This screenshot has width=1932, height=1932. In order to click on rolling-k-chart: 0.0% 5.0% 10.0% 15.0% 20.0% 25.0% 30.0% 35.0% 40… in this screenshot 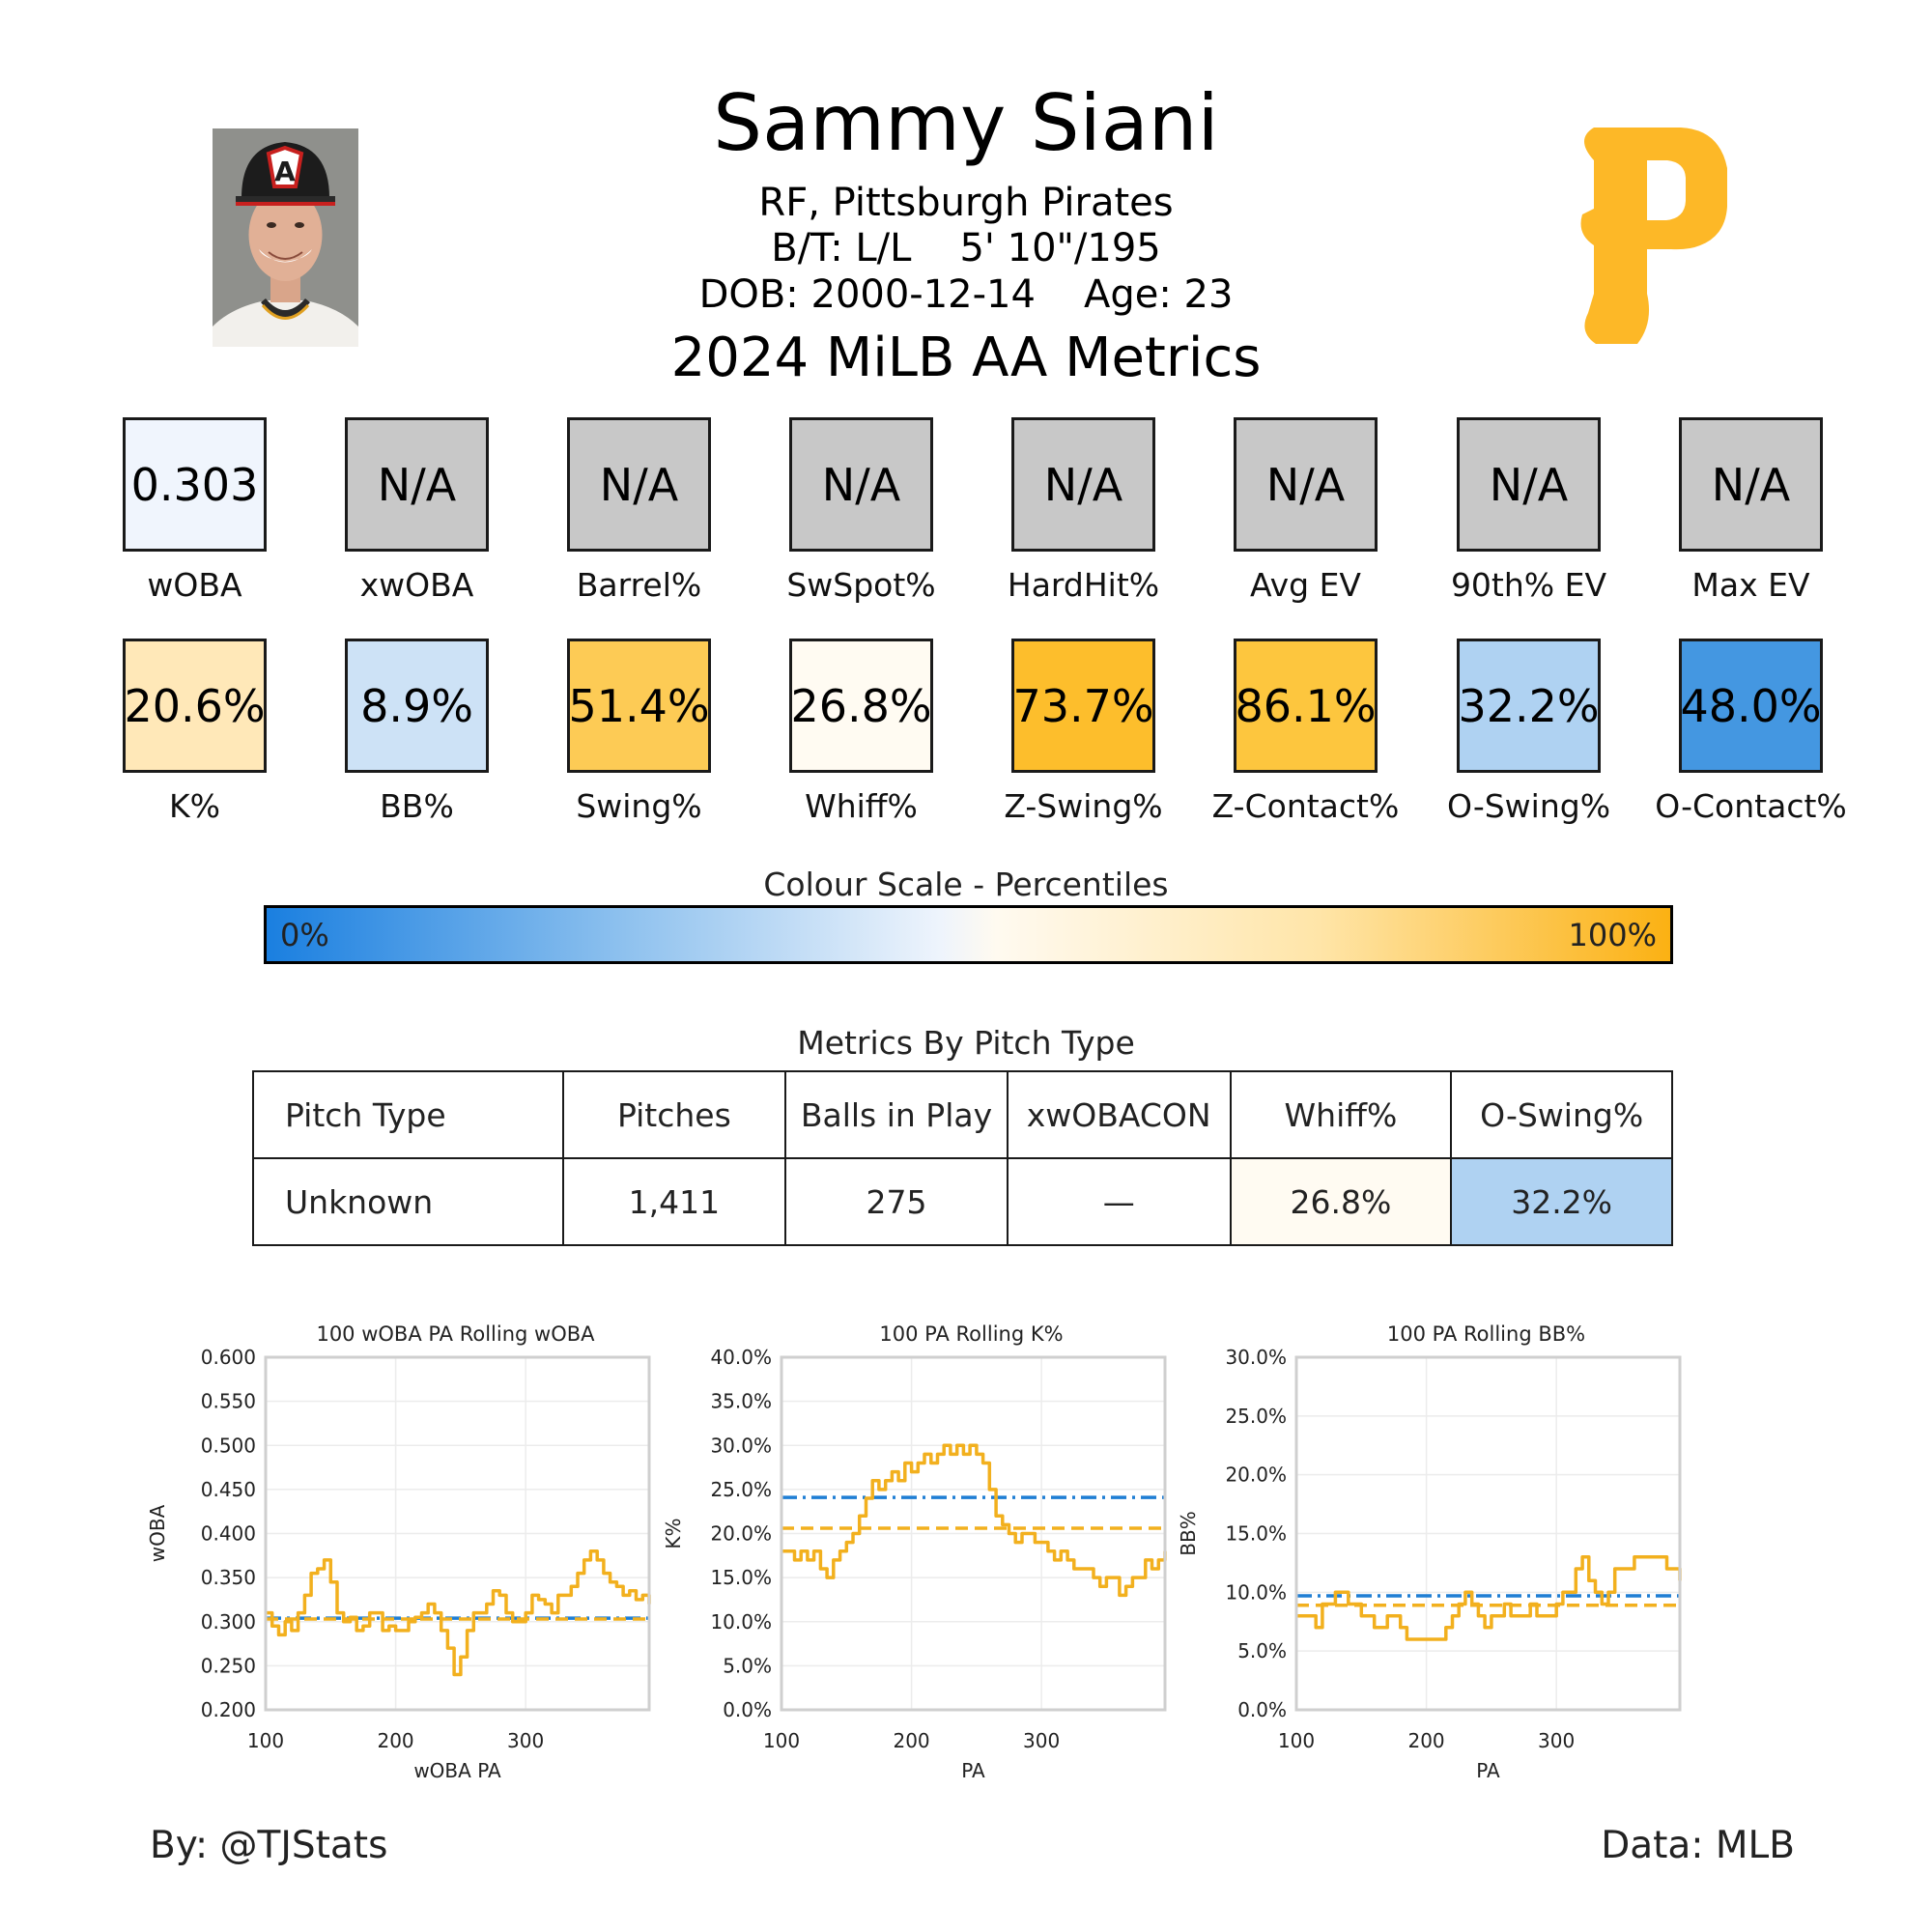, I will do `click(914, 1565)`.